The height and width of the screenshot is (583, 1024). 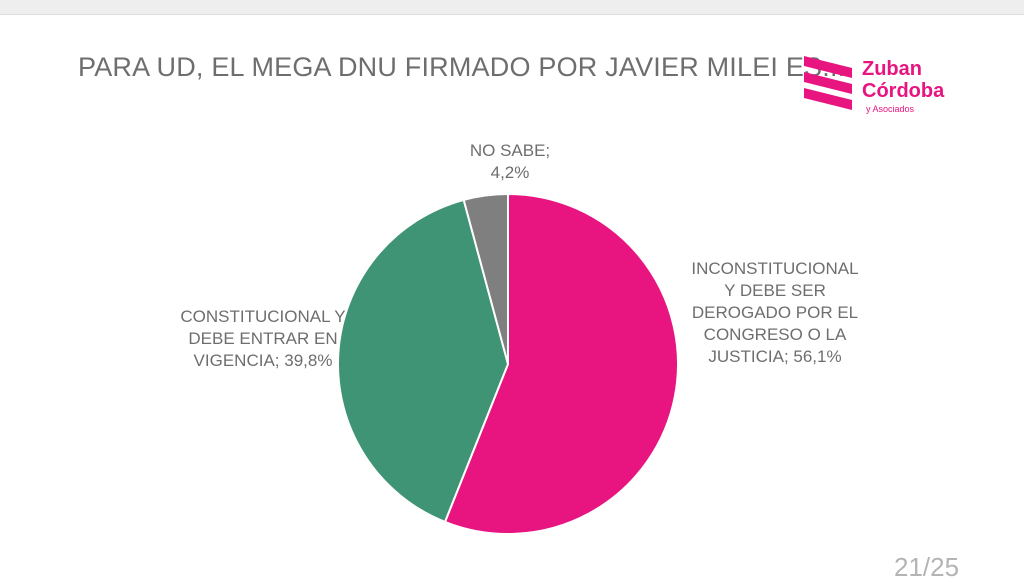 What do you see at coordinates (903, 91) in the screenshot?
I see `logo-name-line2: Córdoba` at bounding box center [903, 91].